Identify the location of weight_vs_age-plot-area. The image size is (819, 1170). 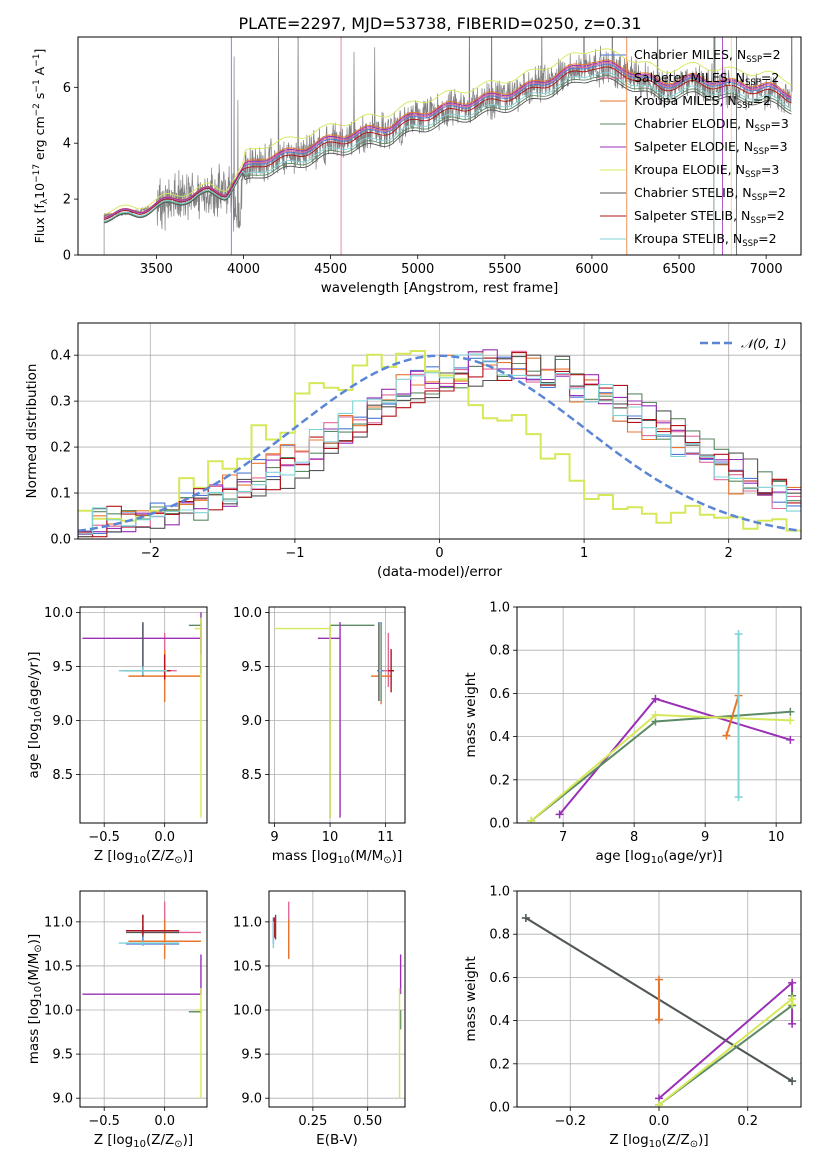
(661, 726).